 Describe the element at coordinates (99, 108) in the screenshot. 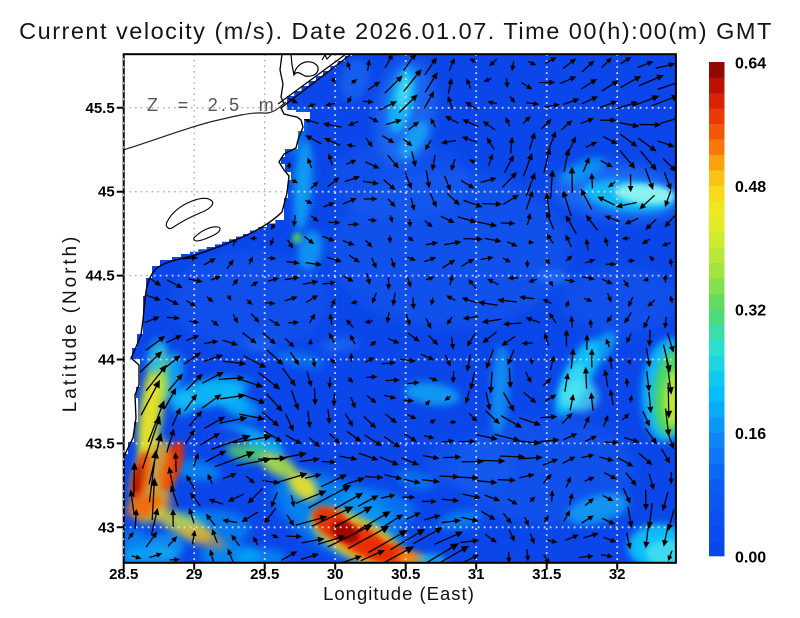

I see `svg-text: 45.5` at that location.